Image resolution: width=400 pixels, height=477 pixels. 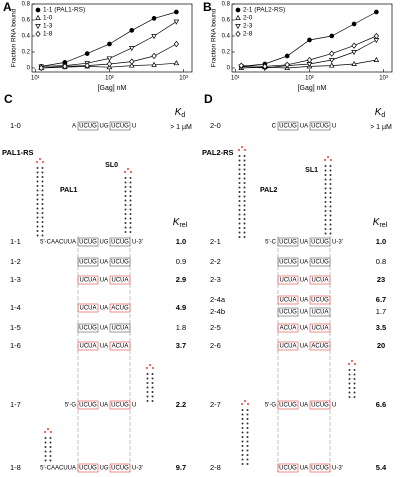 What do you see at coordinates (215, 241) in the screenshot?
I see `row-label: 2-1` at bounding box center [215, 241].